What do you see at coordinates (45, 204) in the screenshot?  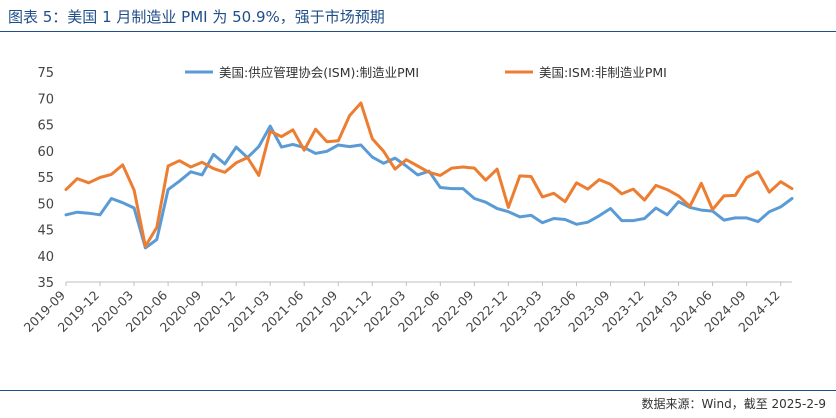 I see `y-tick-label: 50` at bounding box center [45, 204].